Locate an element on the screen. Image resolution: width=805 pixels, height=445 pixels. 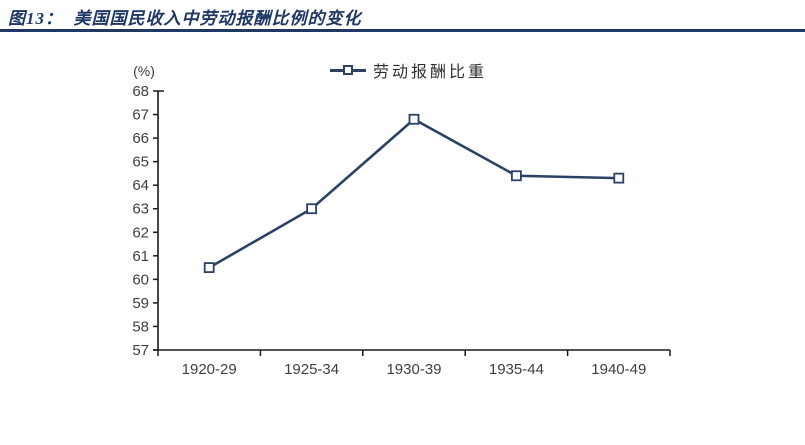
y-tick-label: 68 is located at coordinates (140, 91).